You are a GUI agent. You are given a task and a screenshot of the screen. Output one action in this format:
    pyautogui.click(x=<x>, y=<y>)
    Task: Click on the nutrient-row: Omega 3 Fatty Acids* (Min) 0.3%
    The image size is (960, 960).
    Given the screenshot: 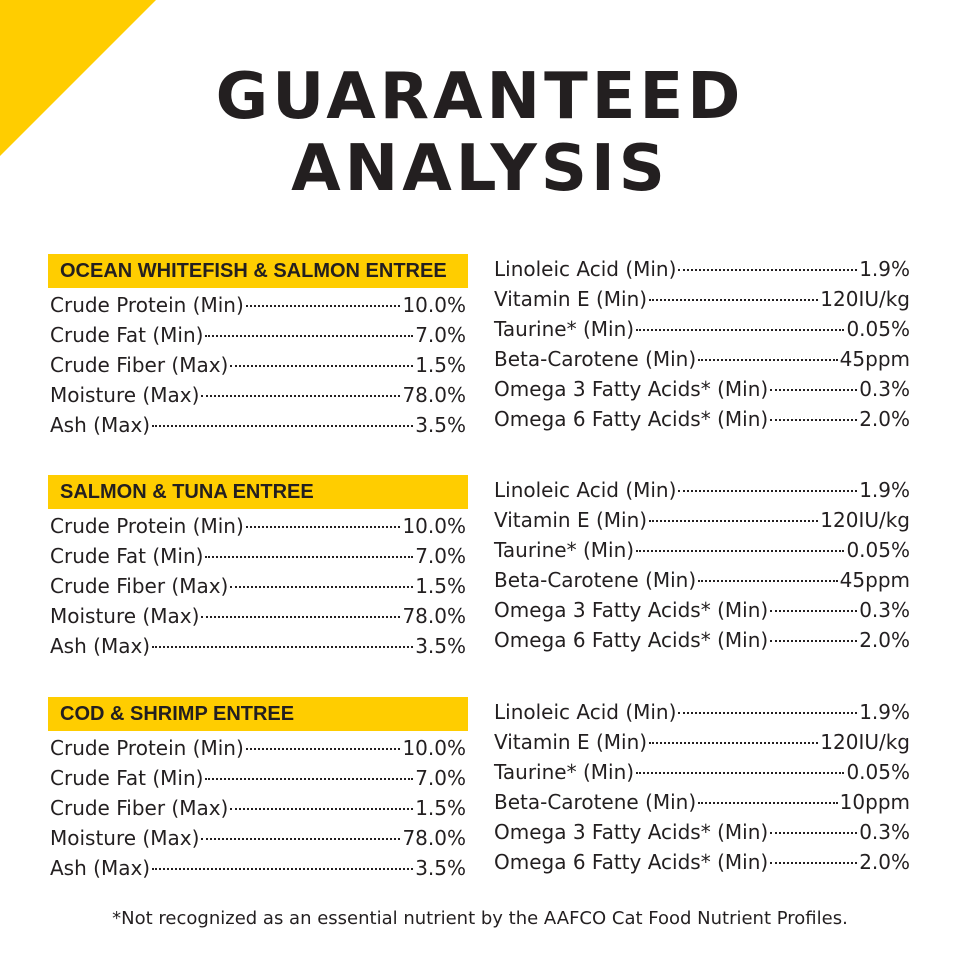 What is the action you would take?
    pyautogui.click(x=702, y=389)
    